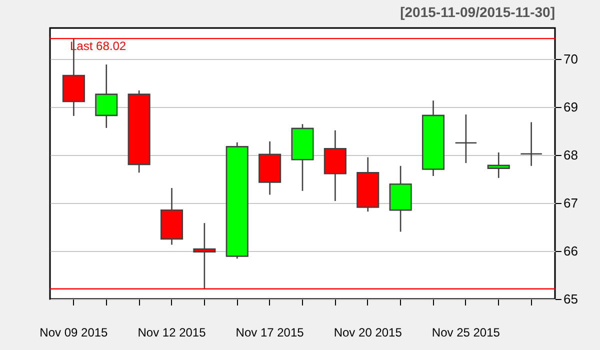  I want to click on y-tick-label: 66, so click(571, 250).